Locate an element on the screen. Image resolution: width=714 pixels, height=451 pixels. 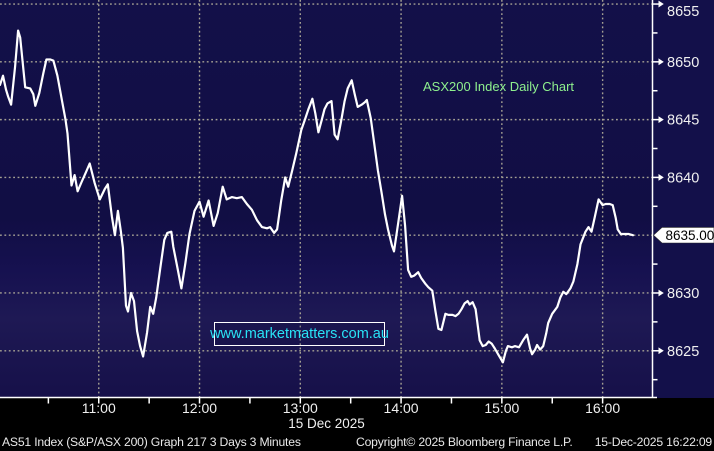
y-axis-label: 8625 is located at coordinates (683, 352).